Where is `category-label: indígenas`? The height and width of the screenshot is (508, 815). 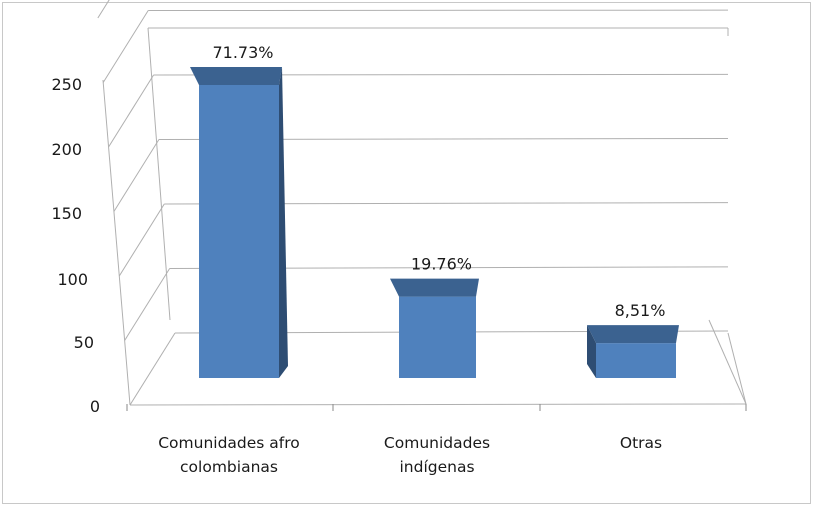
category-label: indígenas is located at coordinates (436, 467).